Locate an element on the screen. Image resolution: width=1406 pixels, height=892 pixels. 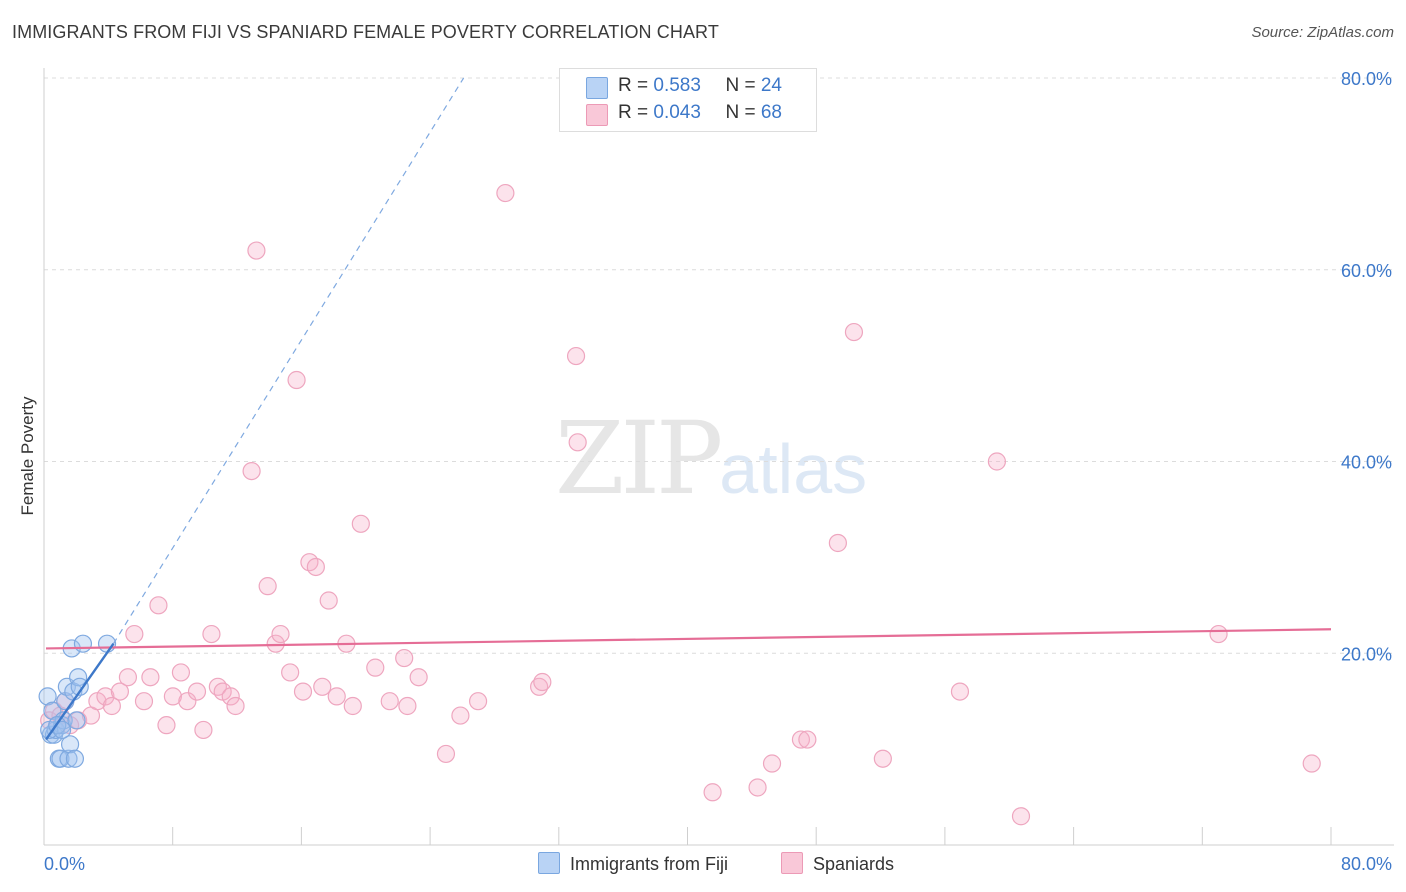
correlation-legend: R = 0.583 N = 24 R = 0.043 N = 68 is located at coordinates (688, 100).